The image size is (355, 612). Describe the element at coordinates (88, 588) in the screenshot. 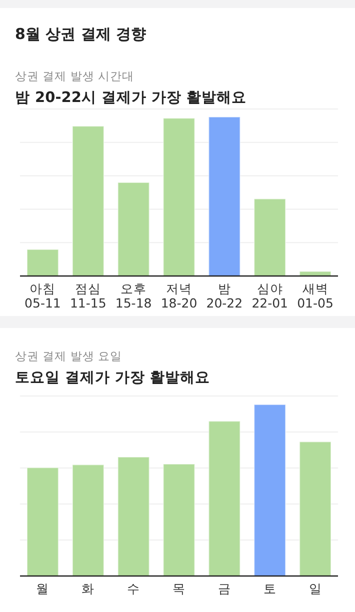

I see `x-tick-label: 화` at that location.